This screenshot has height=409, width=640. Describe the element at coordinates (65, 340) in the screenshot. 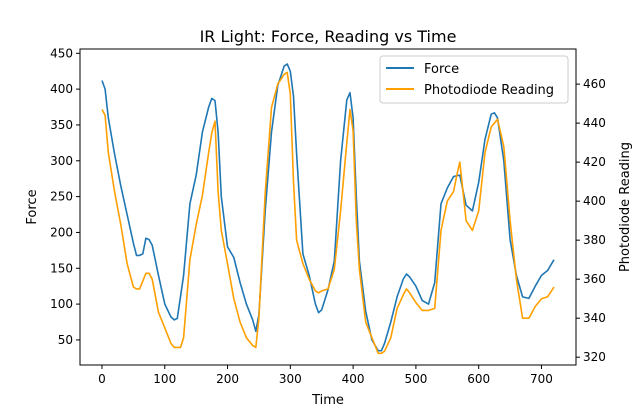

I see `y-left-tick-label: 50` at that location.